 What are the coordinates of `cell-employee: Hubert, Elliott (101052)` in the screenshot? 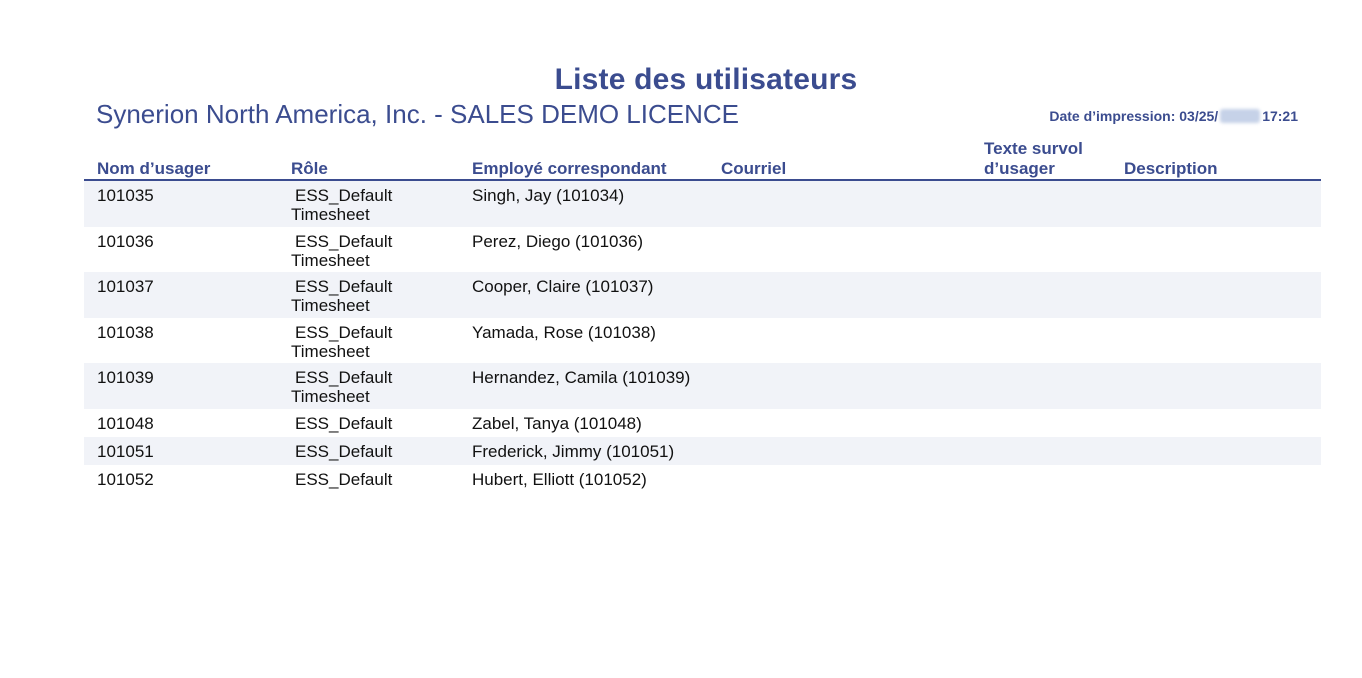 It's located at (559, 479).